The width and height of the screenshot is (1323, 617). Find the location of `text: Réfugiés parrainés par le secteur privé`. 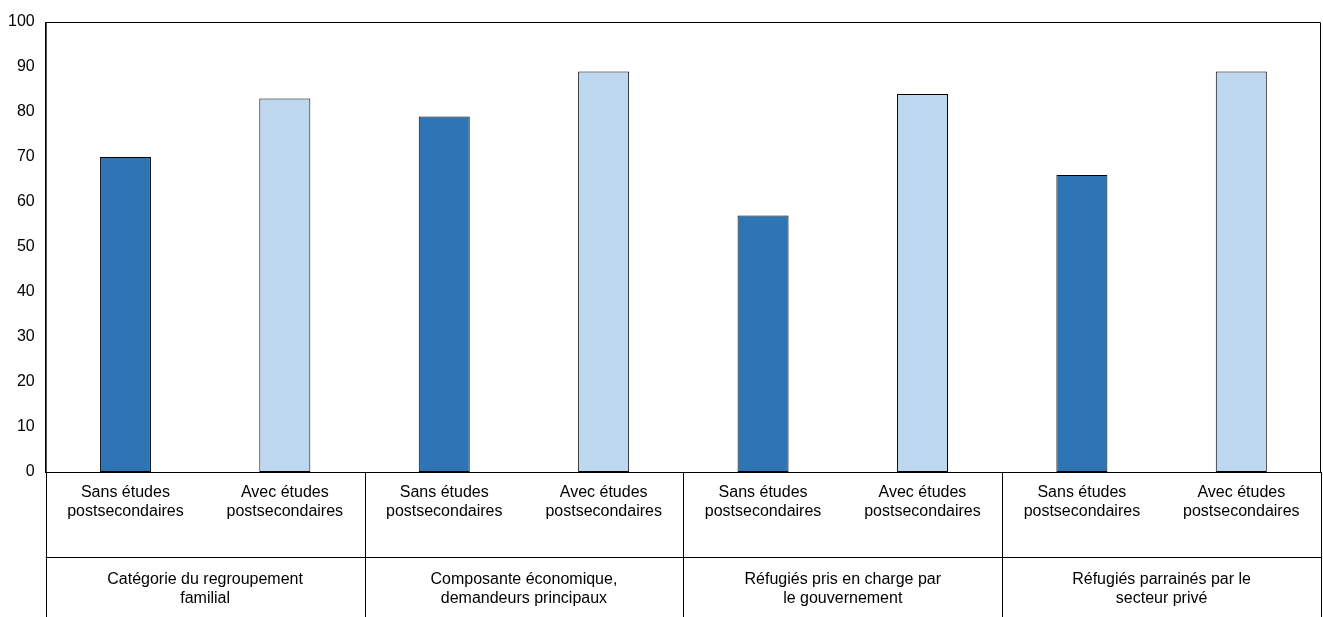

text: Réfugiés parrainés par le secteur privé is located at coordinates (1162, 588).